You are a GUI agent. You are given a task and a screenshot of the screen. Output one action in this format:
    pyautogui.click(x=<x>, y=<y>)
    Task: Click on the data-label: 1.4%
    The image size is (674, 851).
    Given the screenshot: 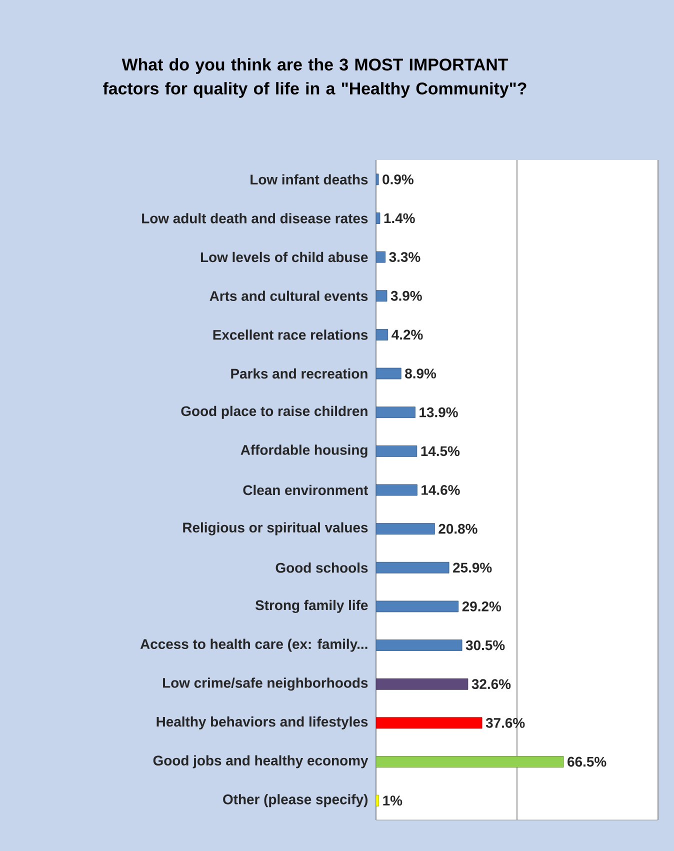 What is the action you would take?
    pyautogui.click(x=399, y=218)
    